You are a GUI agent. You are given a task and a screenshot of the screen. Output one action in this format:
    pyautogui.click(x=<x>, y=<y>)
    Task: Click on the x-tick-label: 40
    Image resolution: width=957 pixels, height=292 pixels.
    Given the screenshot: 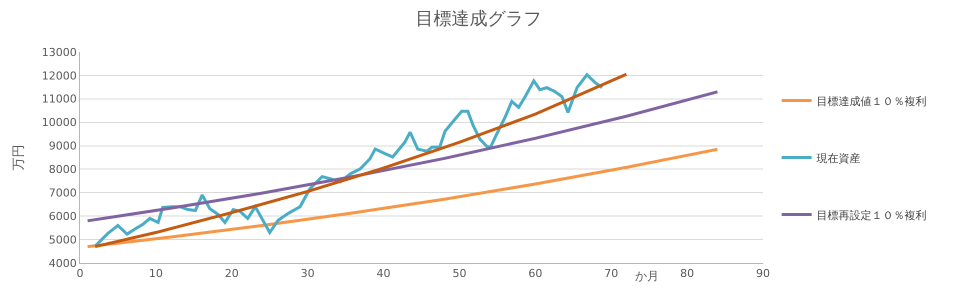 What is the action you would take?
    pyautogui.click(x=383, y=273)
    